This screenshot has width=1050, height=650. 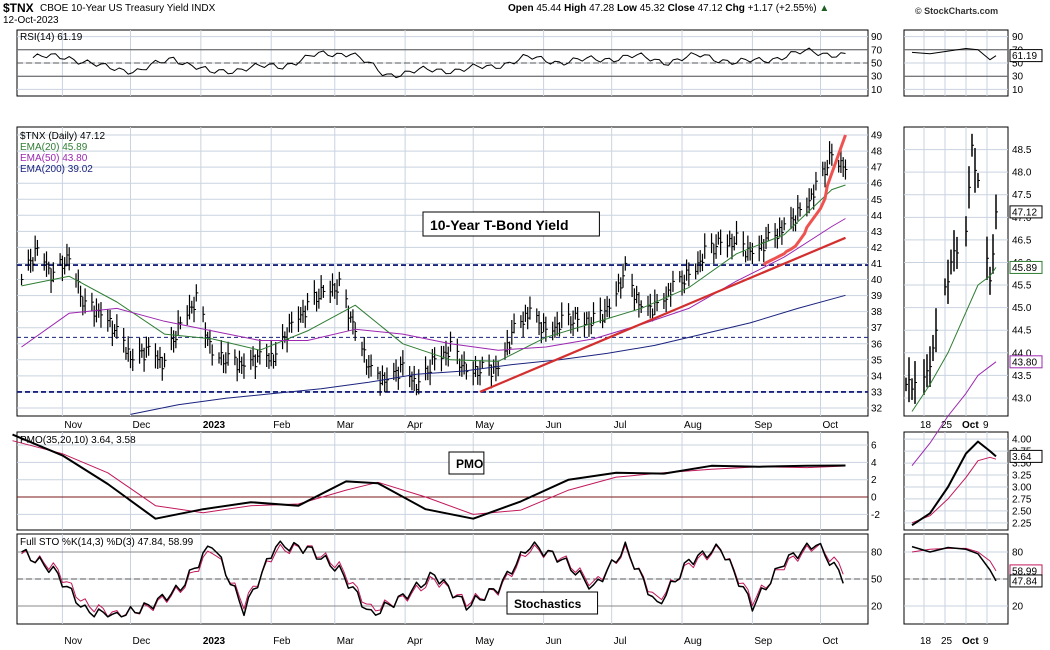 I want to click on zoom-price-value-tag: 47.12, so click(x=1024, y=212).